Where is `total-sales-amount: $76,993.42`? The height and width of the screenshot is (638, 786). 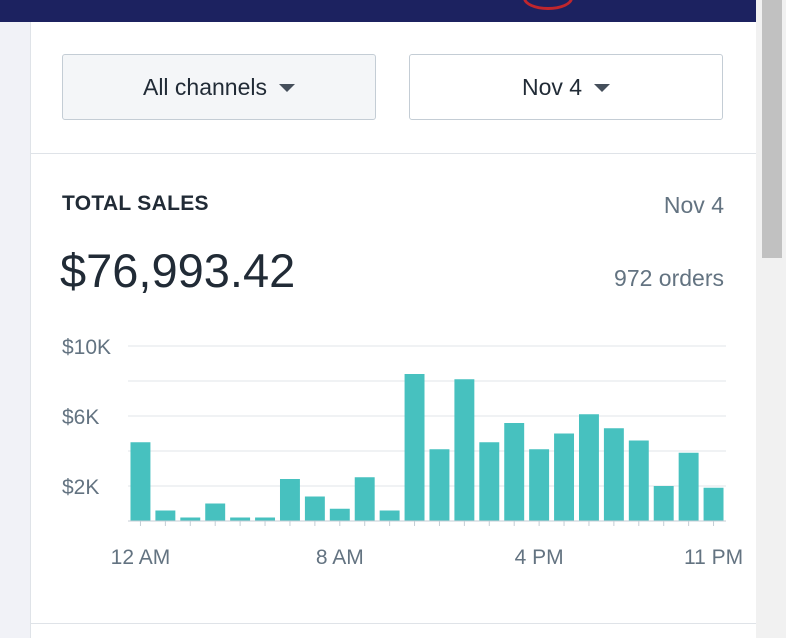
total-sales-amount: $76,993.42 is located at coordinates (178, 270).